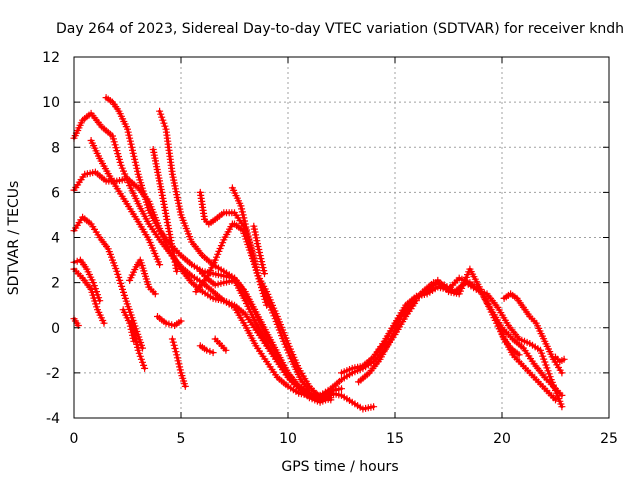 Image resolution: width=640 pixels, height=480 pixels. I want to click on y-tick-label: 2, so click(55, 284).